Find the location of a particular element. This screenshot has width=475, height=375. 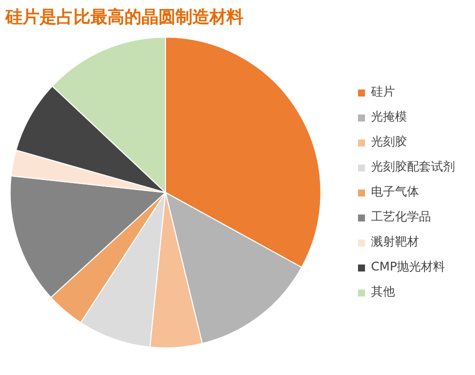

legend-label: 光掩模 is located at coordinates (389, 117).